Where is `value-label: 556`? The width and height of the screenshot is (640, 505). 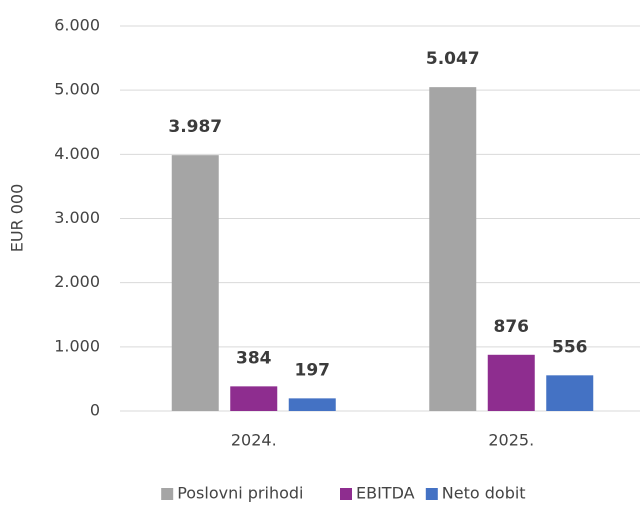
value-label: 556 is located at coordinates (570, 347).